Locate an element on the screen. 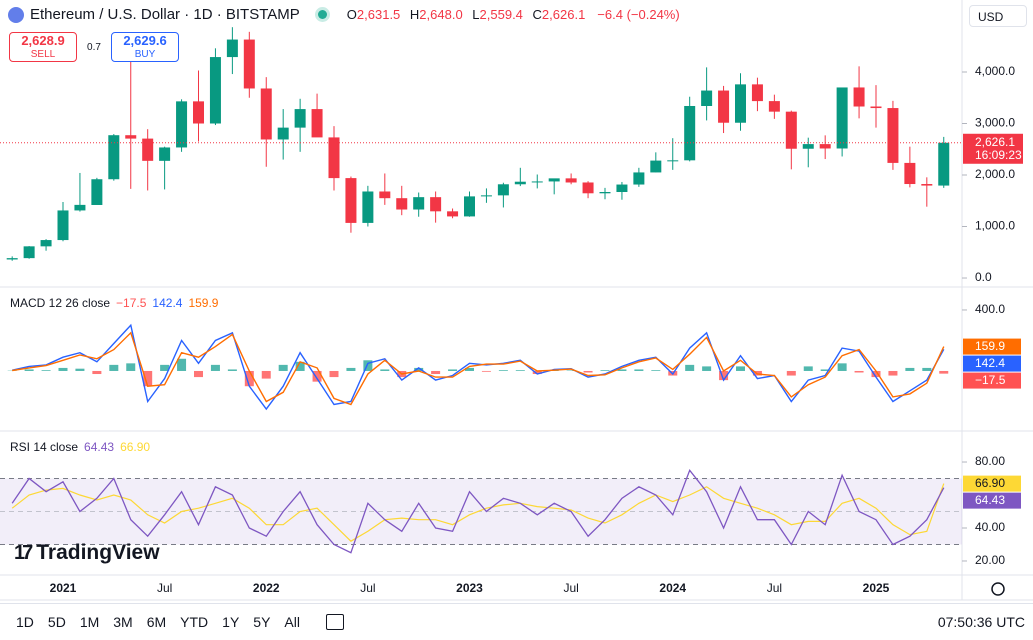  range-button: 3M is located at coordinates (123, 622).